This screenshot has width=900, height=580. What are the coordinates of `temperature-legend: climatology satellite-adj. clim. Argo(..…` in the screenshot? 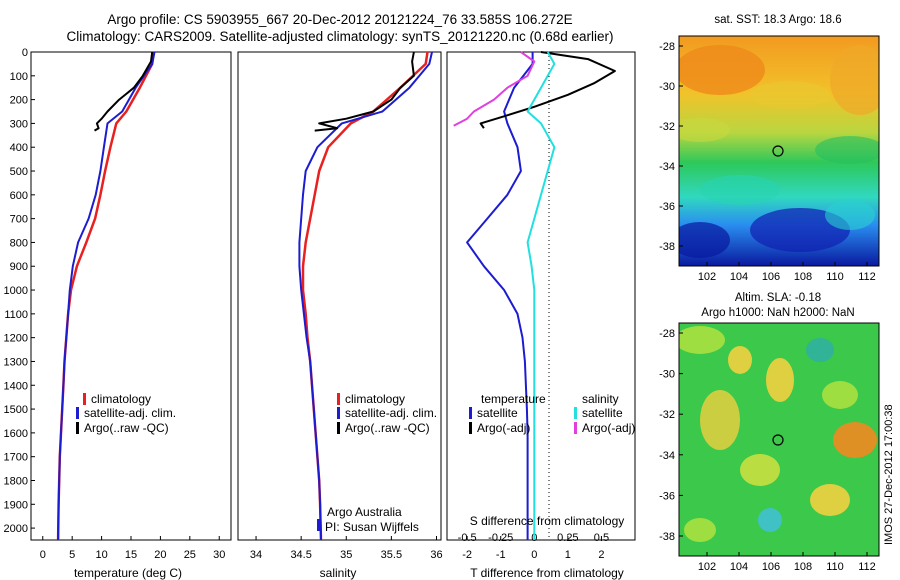 It's located at (126, 413).